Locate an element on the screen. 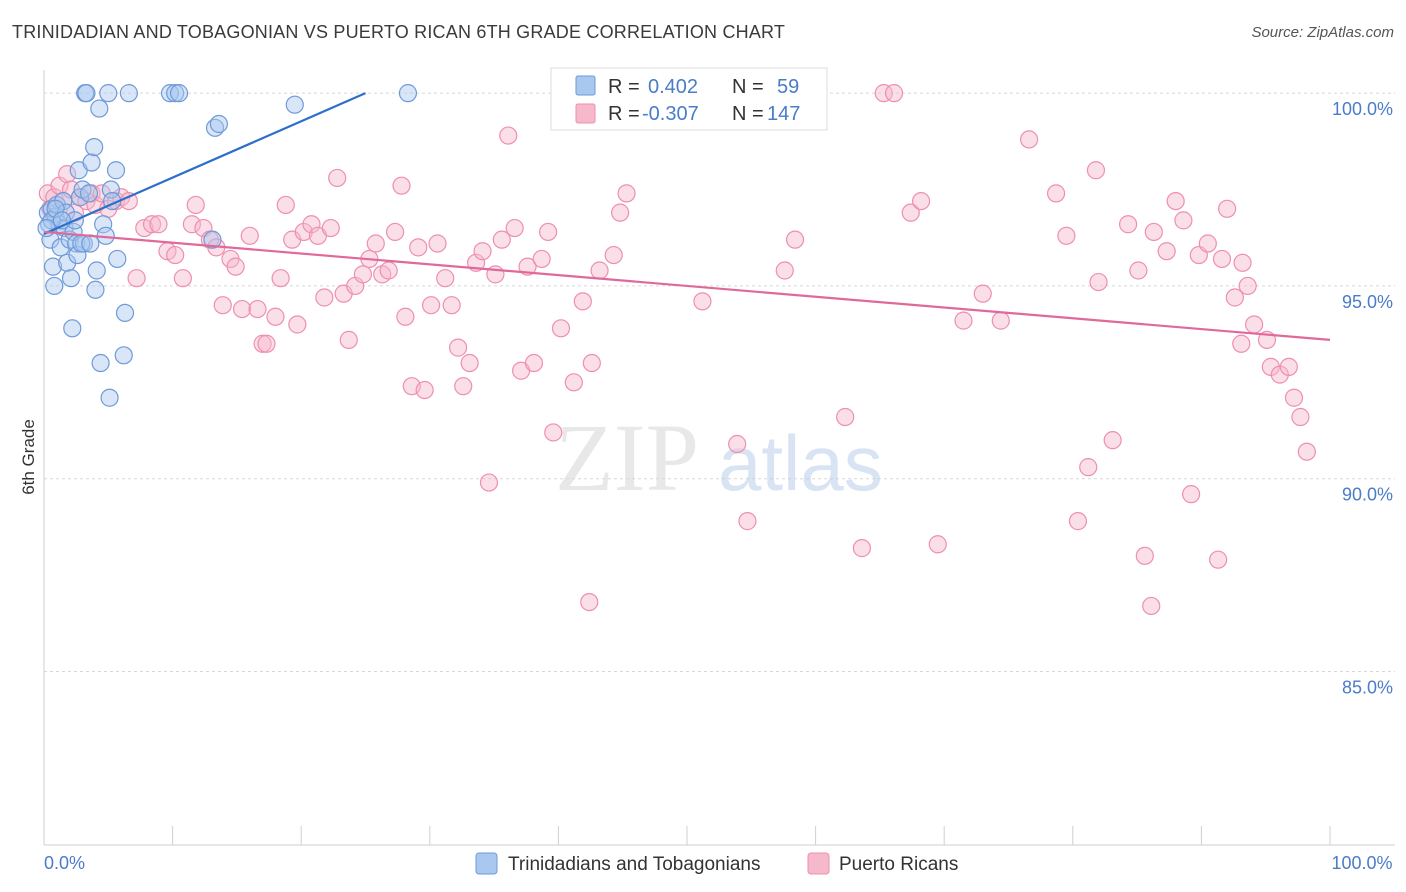 This screenshot has height=892, width=1406. y-tick-label: 85.0% is located at coordinates (1367, 687).